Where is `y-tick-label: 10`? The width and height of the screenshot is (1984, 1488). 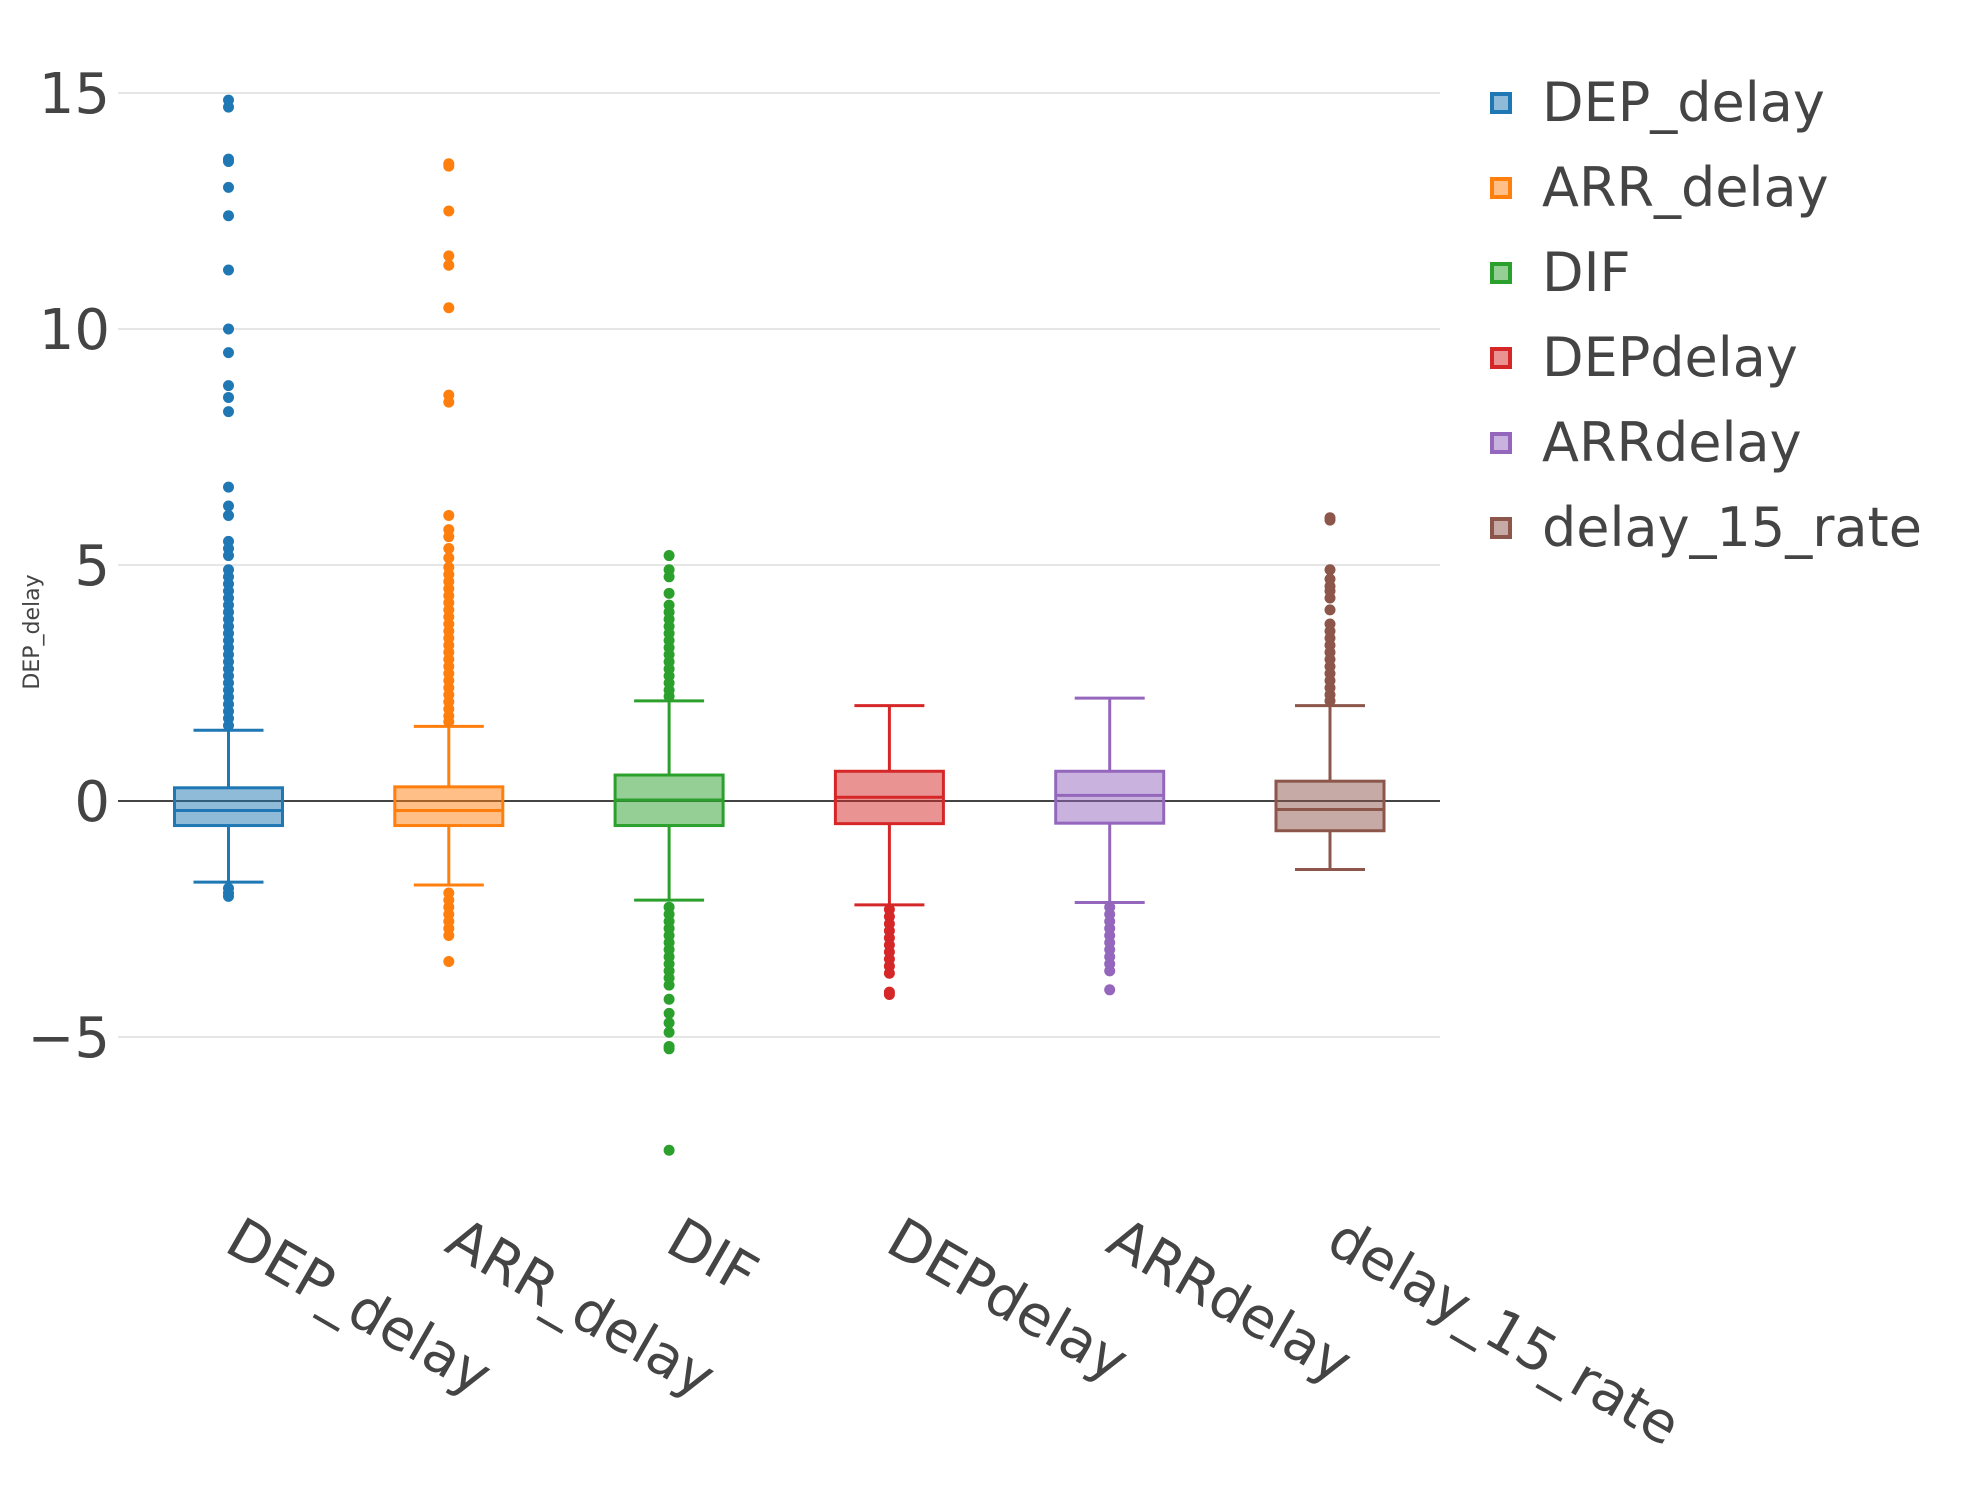 y-tick-label: 10 is located at coordinates (74, 330).